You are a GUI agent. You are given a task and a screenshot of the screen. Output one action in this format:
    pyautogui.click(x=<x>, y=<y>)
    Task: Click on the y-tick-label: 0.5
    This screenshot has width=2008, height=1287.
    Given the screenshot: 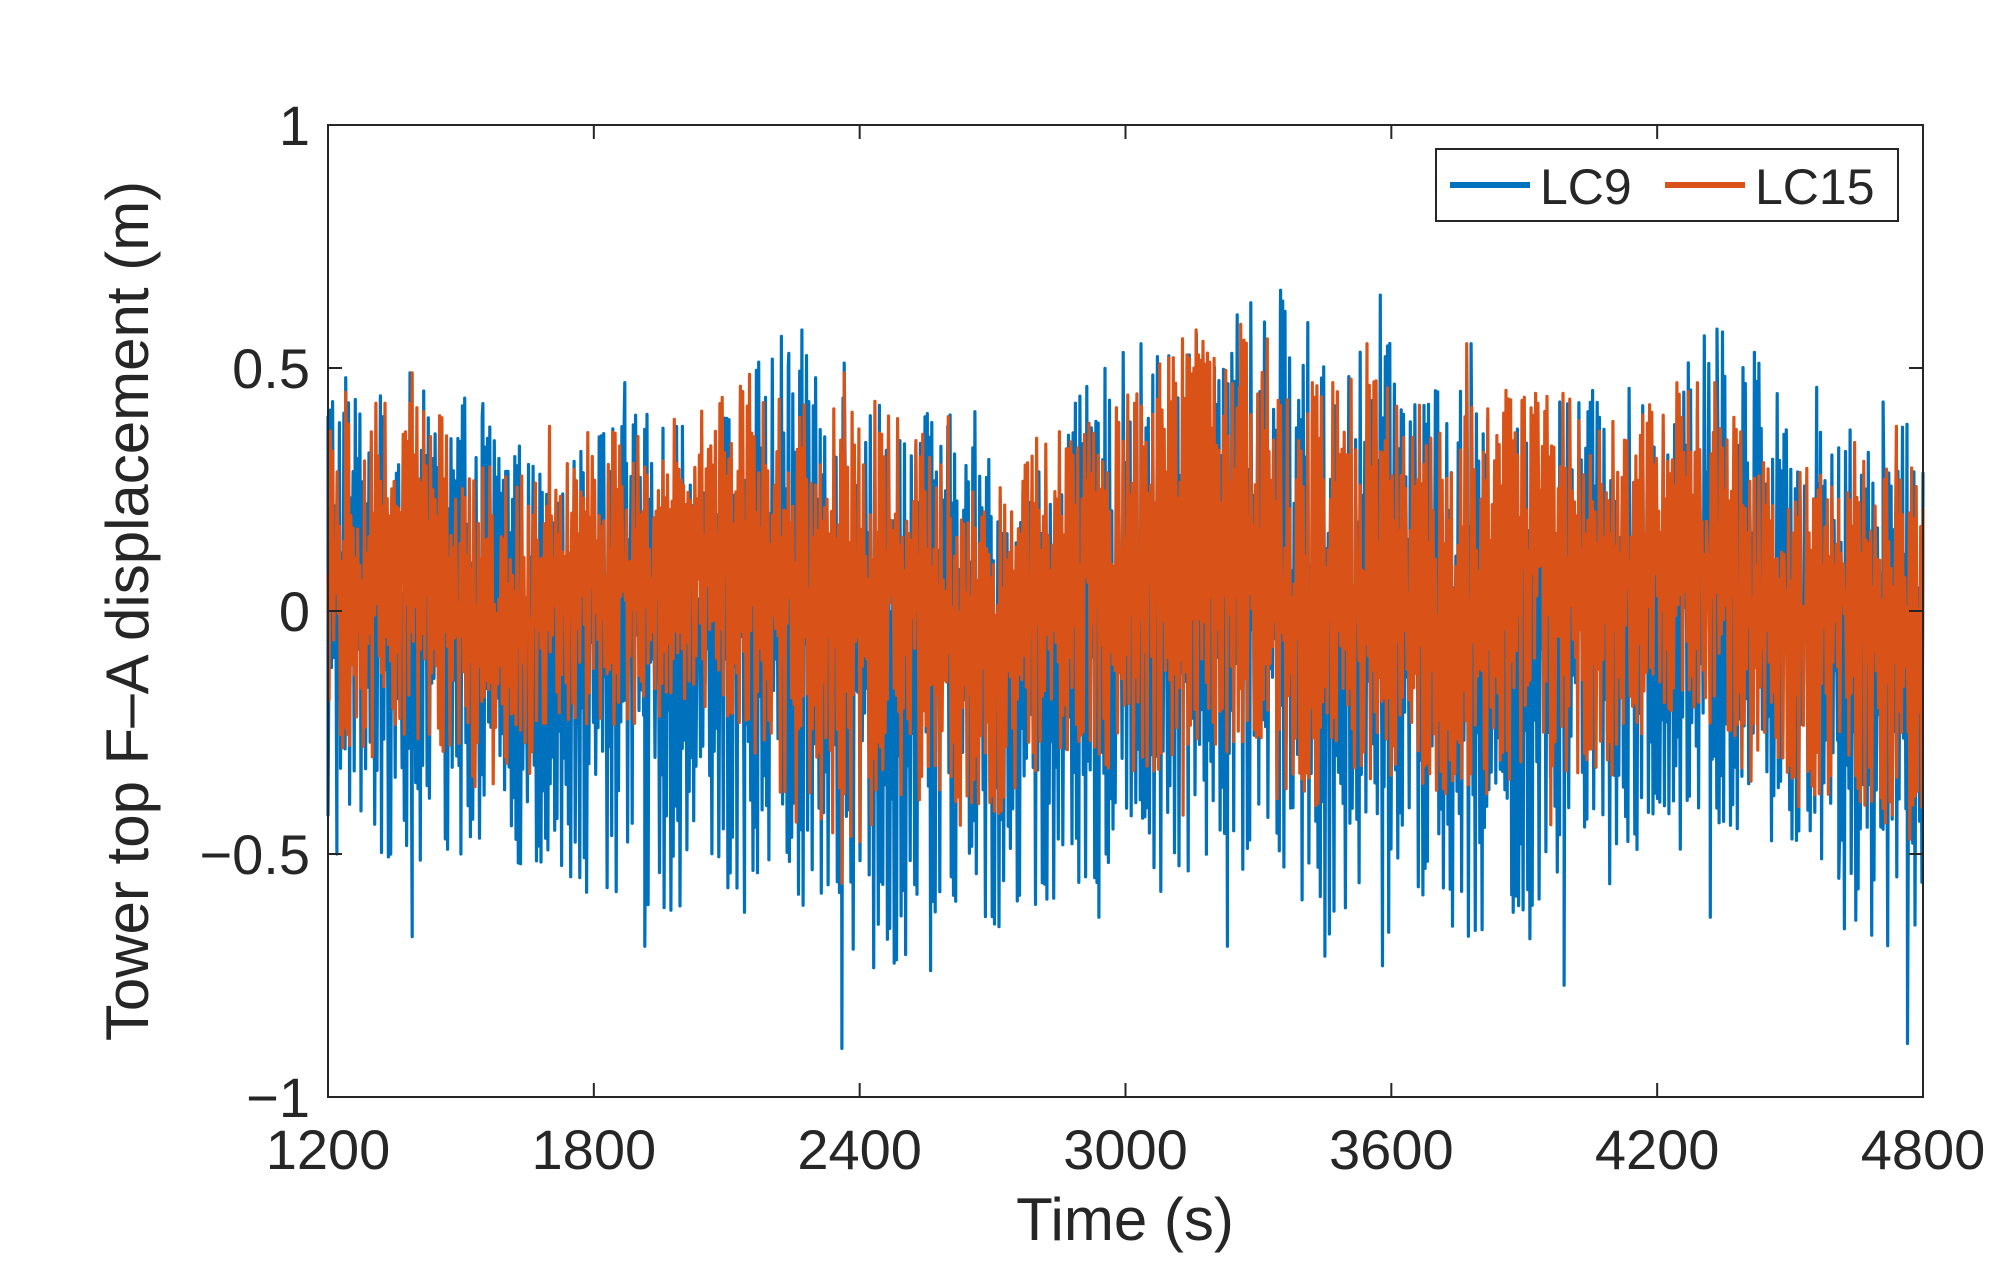 What is the action you would take?
    pyautogui.click(x=271, y=368)
    